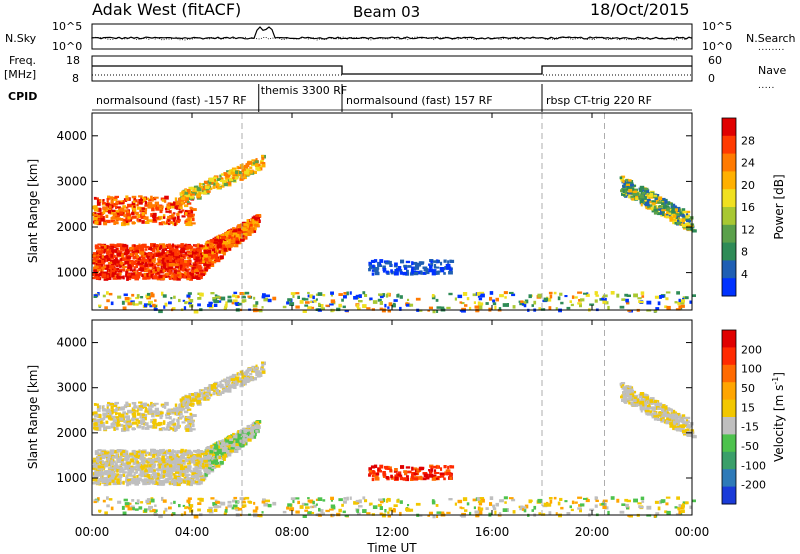 The height and width of the screenshot is (554, 800). I want to click on nsky-tick-bottom-left: 10^0, so click(67, 46).